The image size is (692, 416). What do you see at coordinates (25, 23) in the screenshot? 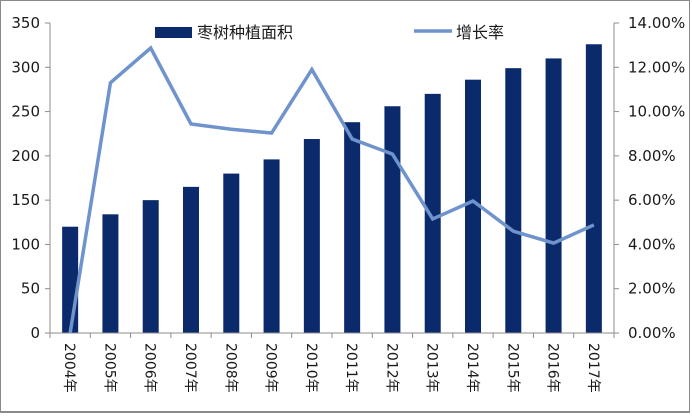
I see `left-axis-tick-label: 350` at bounding box center [25, 23].